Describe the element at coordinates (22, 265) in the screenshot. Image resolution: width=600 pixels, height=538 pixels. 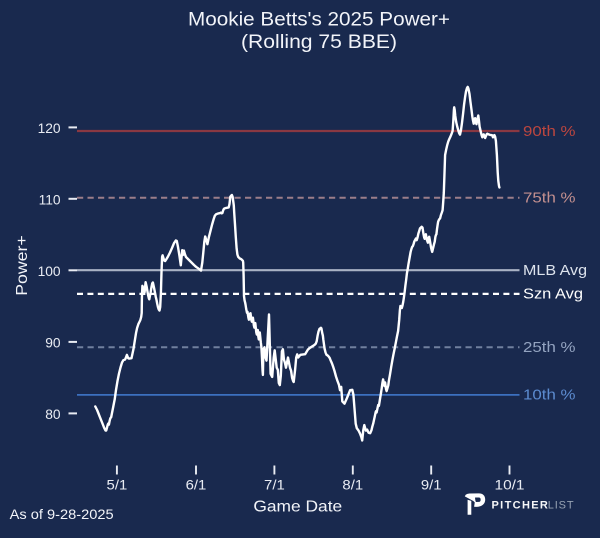
I see `svg-text: Power+` at that location.